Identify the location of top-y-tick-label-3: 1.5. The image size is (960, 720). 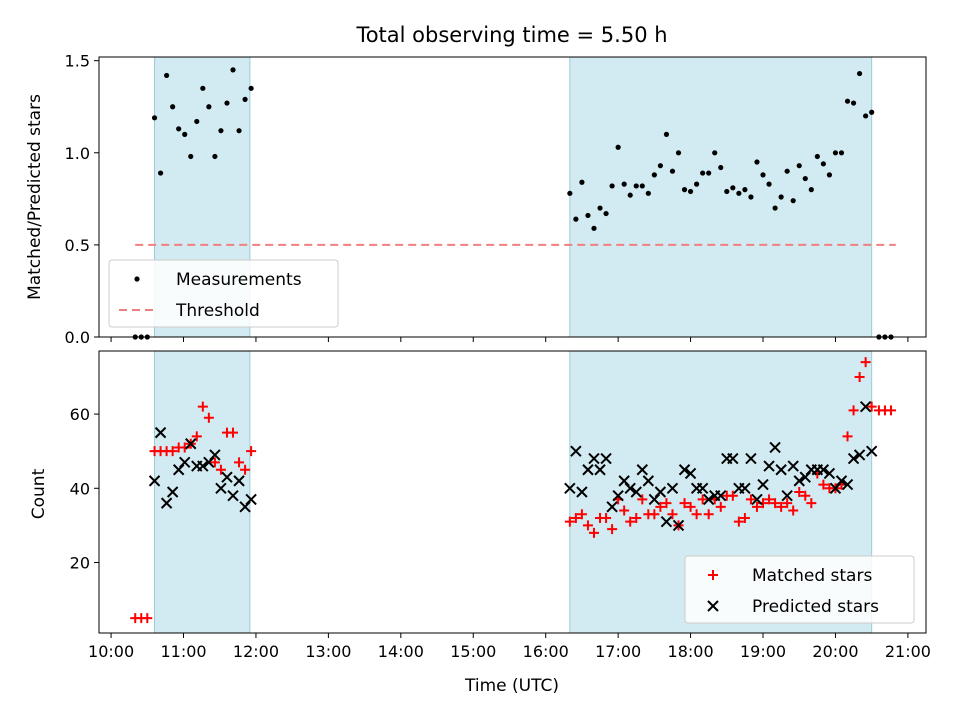
(77, 61).